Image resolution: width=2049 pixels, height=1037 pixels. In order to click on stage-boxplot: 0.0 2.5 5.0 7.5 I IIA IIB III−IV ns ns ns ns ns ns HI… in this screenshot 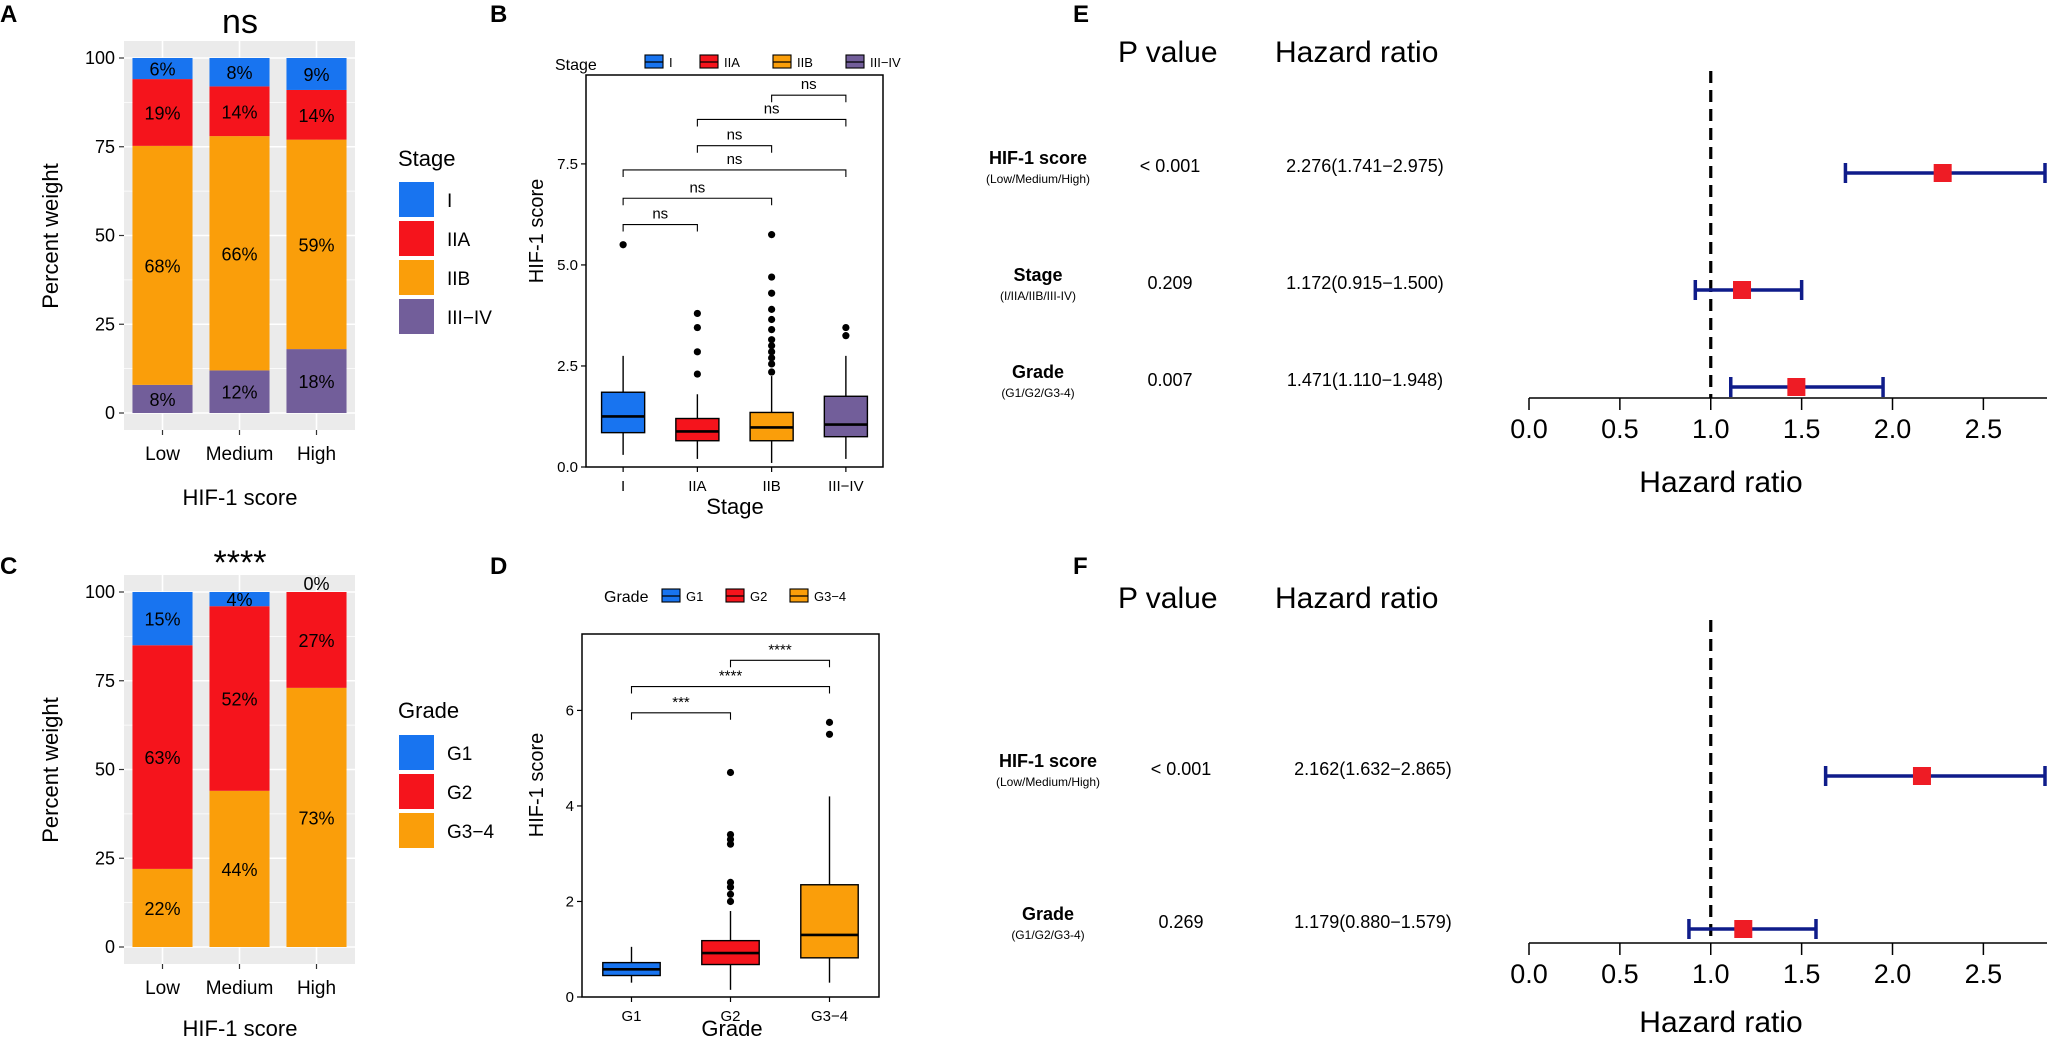, I will do `click(713, 286)`.